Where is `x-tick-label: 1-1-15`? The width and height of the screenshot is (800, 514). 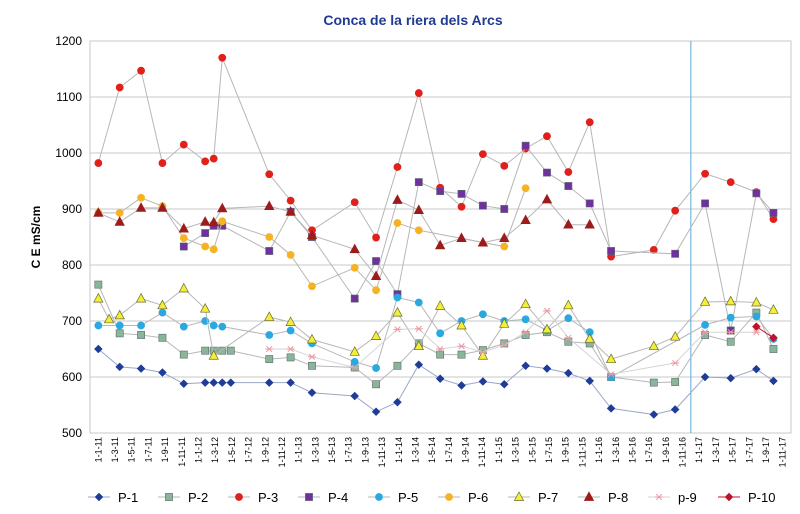 x-tick-label: 1-1-15 is located at coordinates (499, 450).